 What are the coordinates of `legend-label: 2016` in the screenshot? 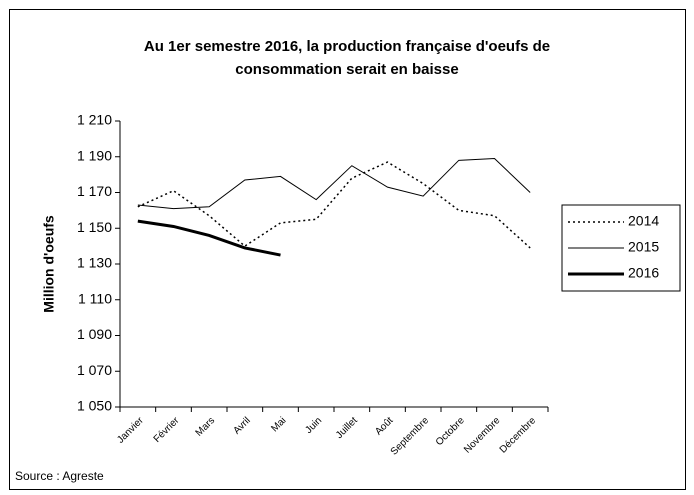 It's located at (643, 273).